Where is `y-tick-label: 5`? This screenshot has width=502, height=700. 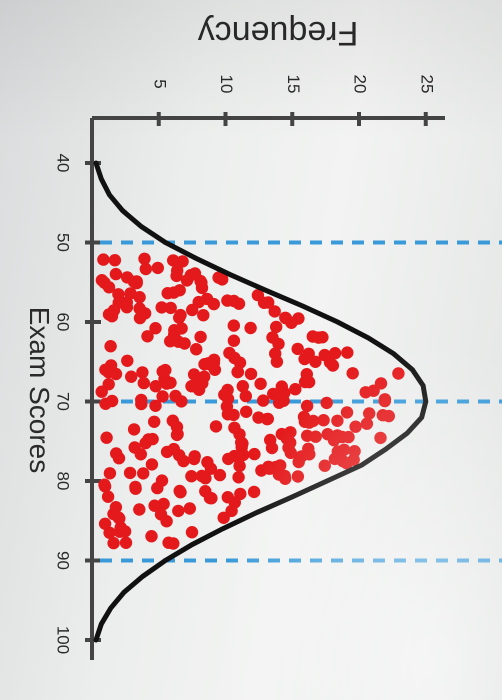 y-tick-label: 5 is located at coordinates (159, 83).